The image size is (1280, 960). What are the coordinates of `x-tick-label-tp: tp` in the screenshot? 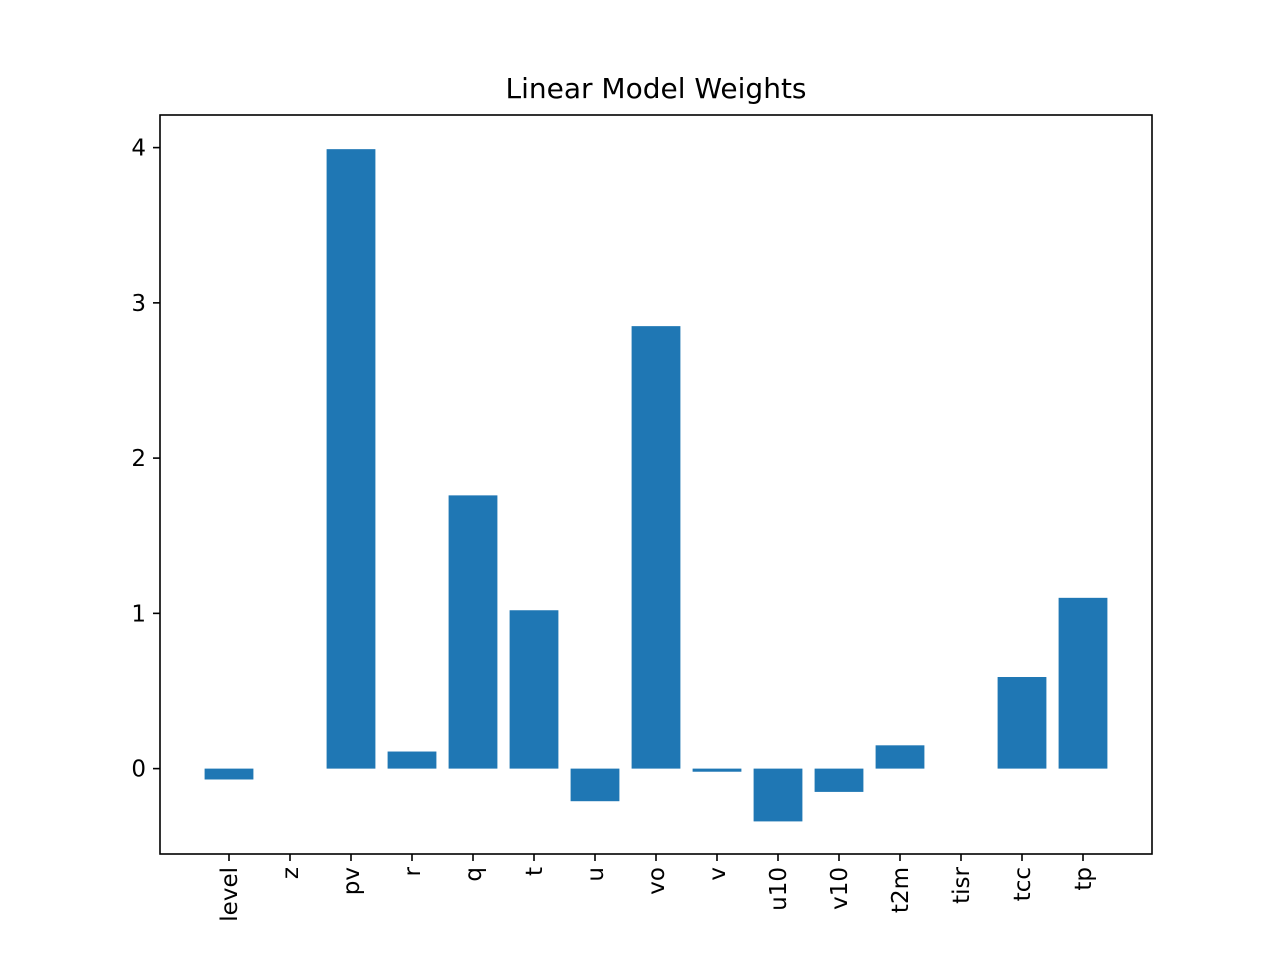 It's located at (1084, 879).